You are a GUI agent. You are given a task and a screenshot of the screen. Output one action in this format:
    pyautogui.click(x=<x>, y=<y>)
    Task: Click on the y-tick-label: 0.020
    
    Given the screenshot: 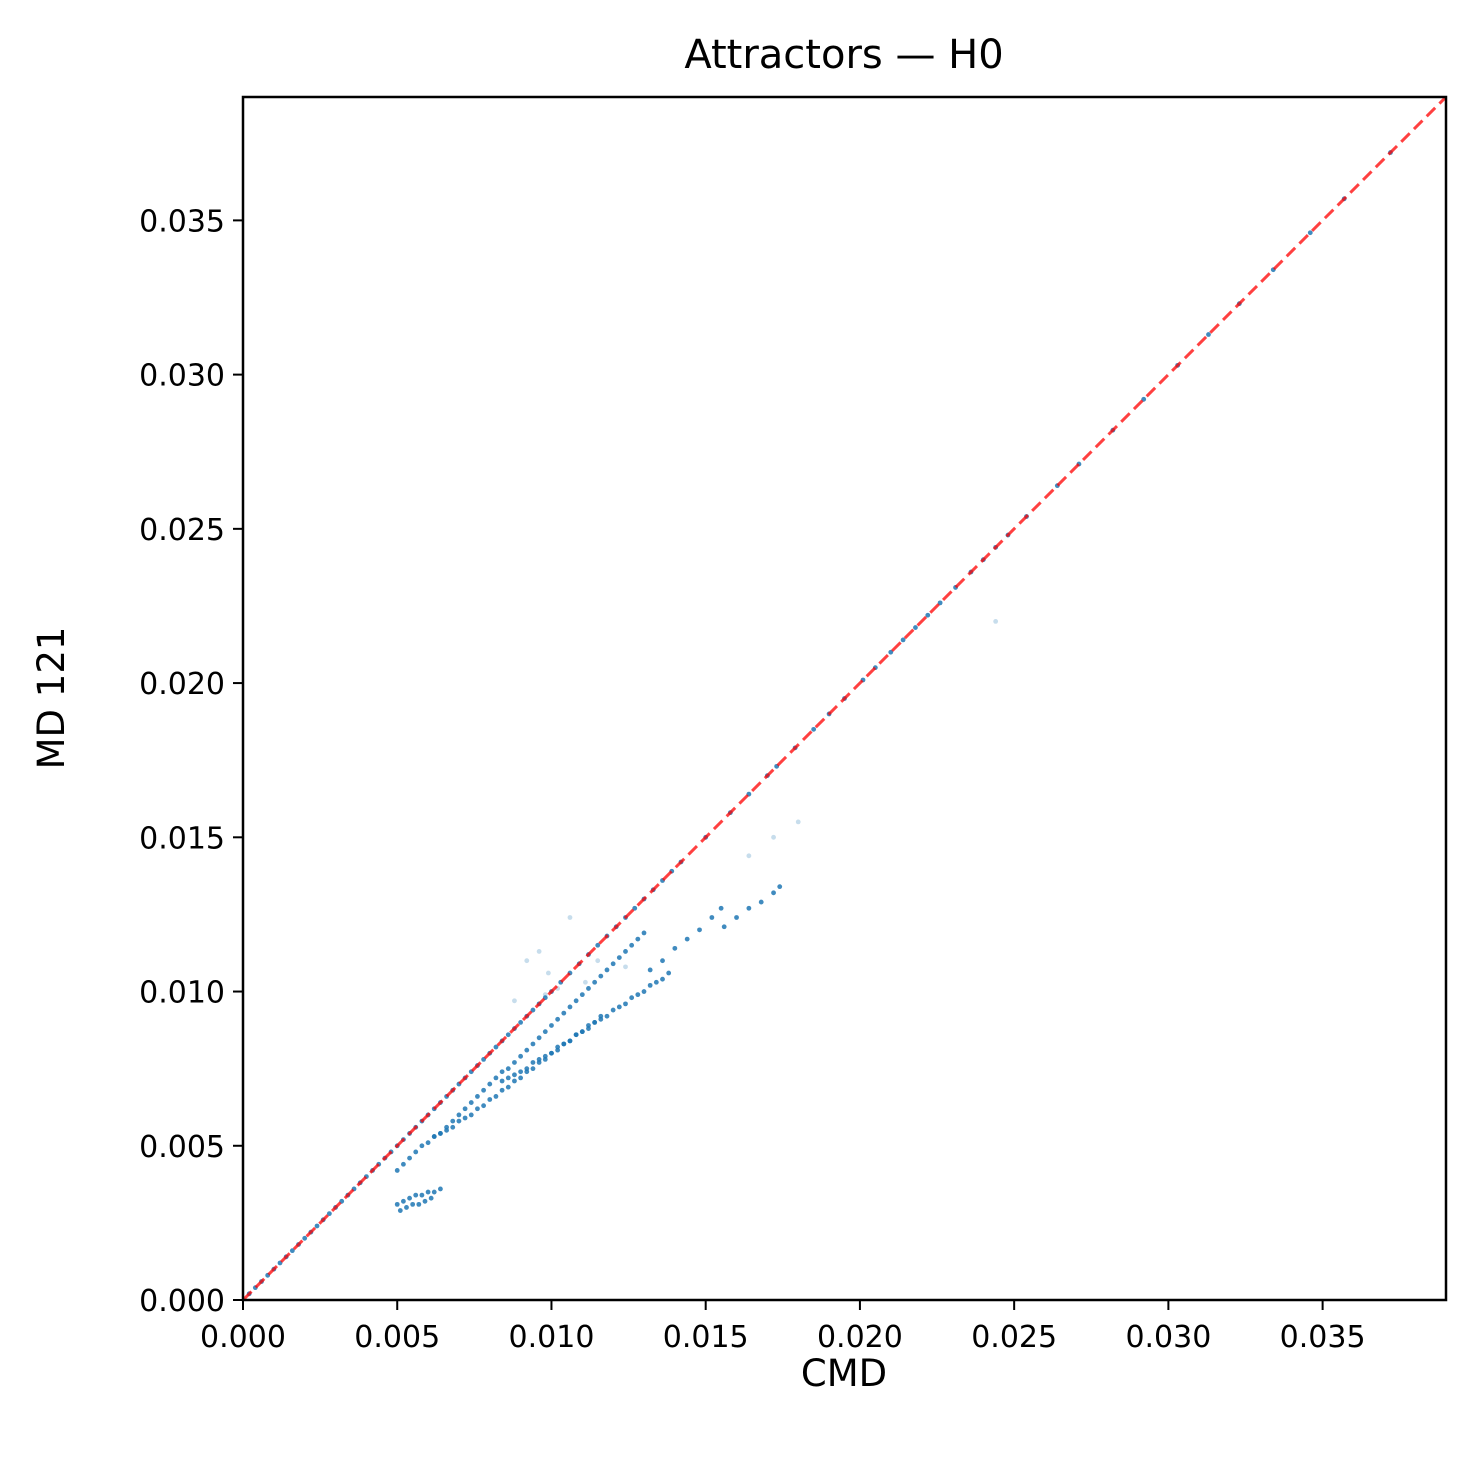 What is the action you would take?
    pyautogui.click(x=182, y=684)
    